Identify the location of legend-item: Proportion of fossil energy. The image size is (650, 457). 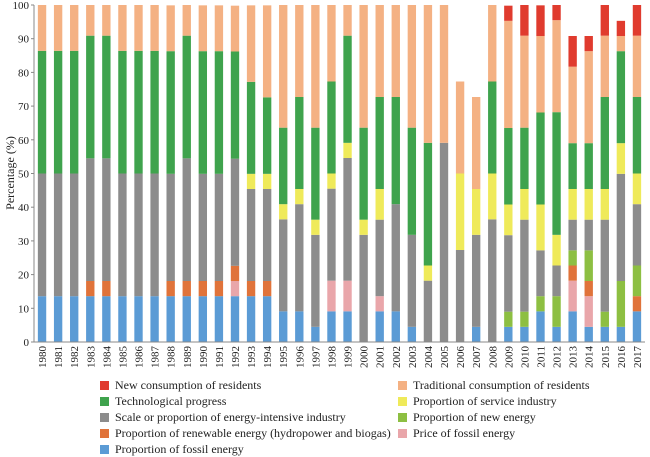
(172, 449).